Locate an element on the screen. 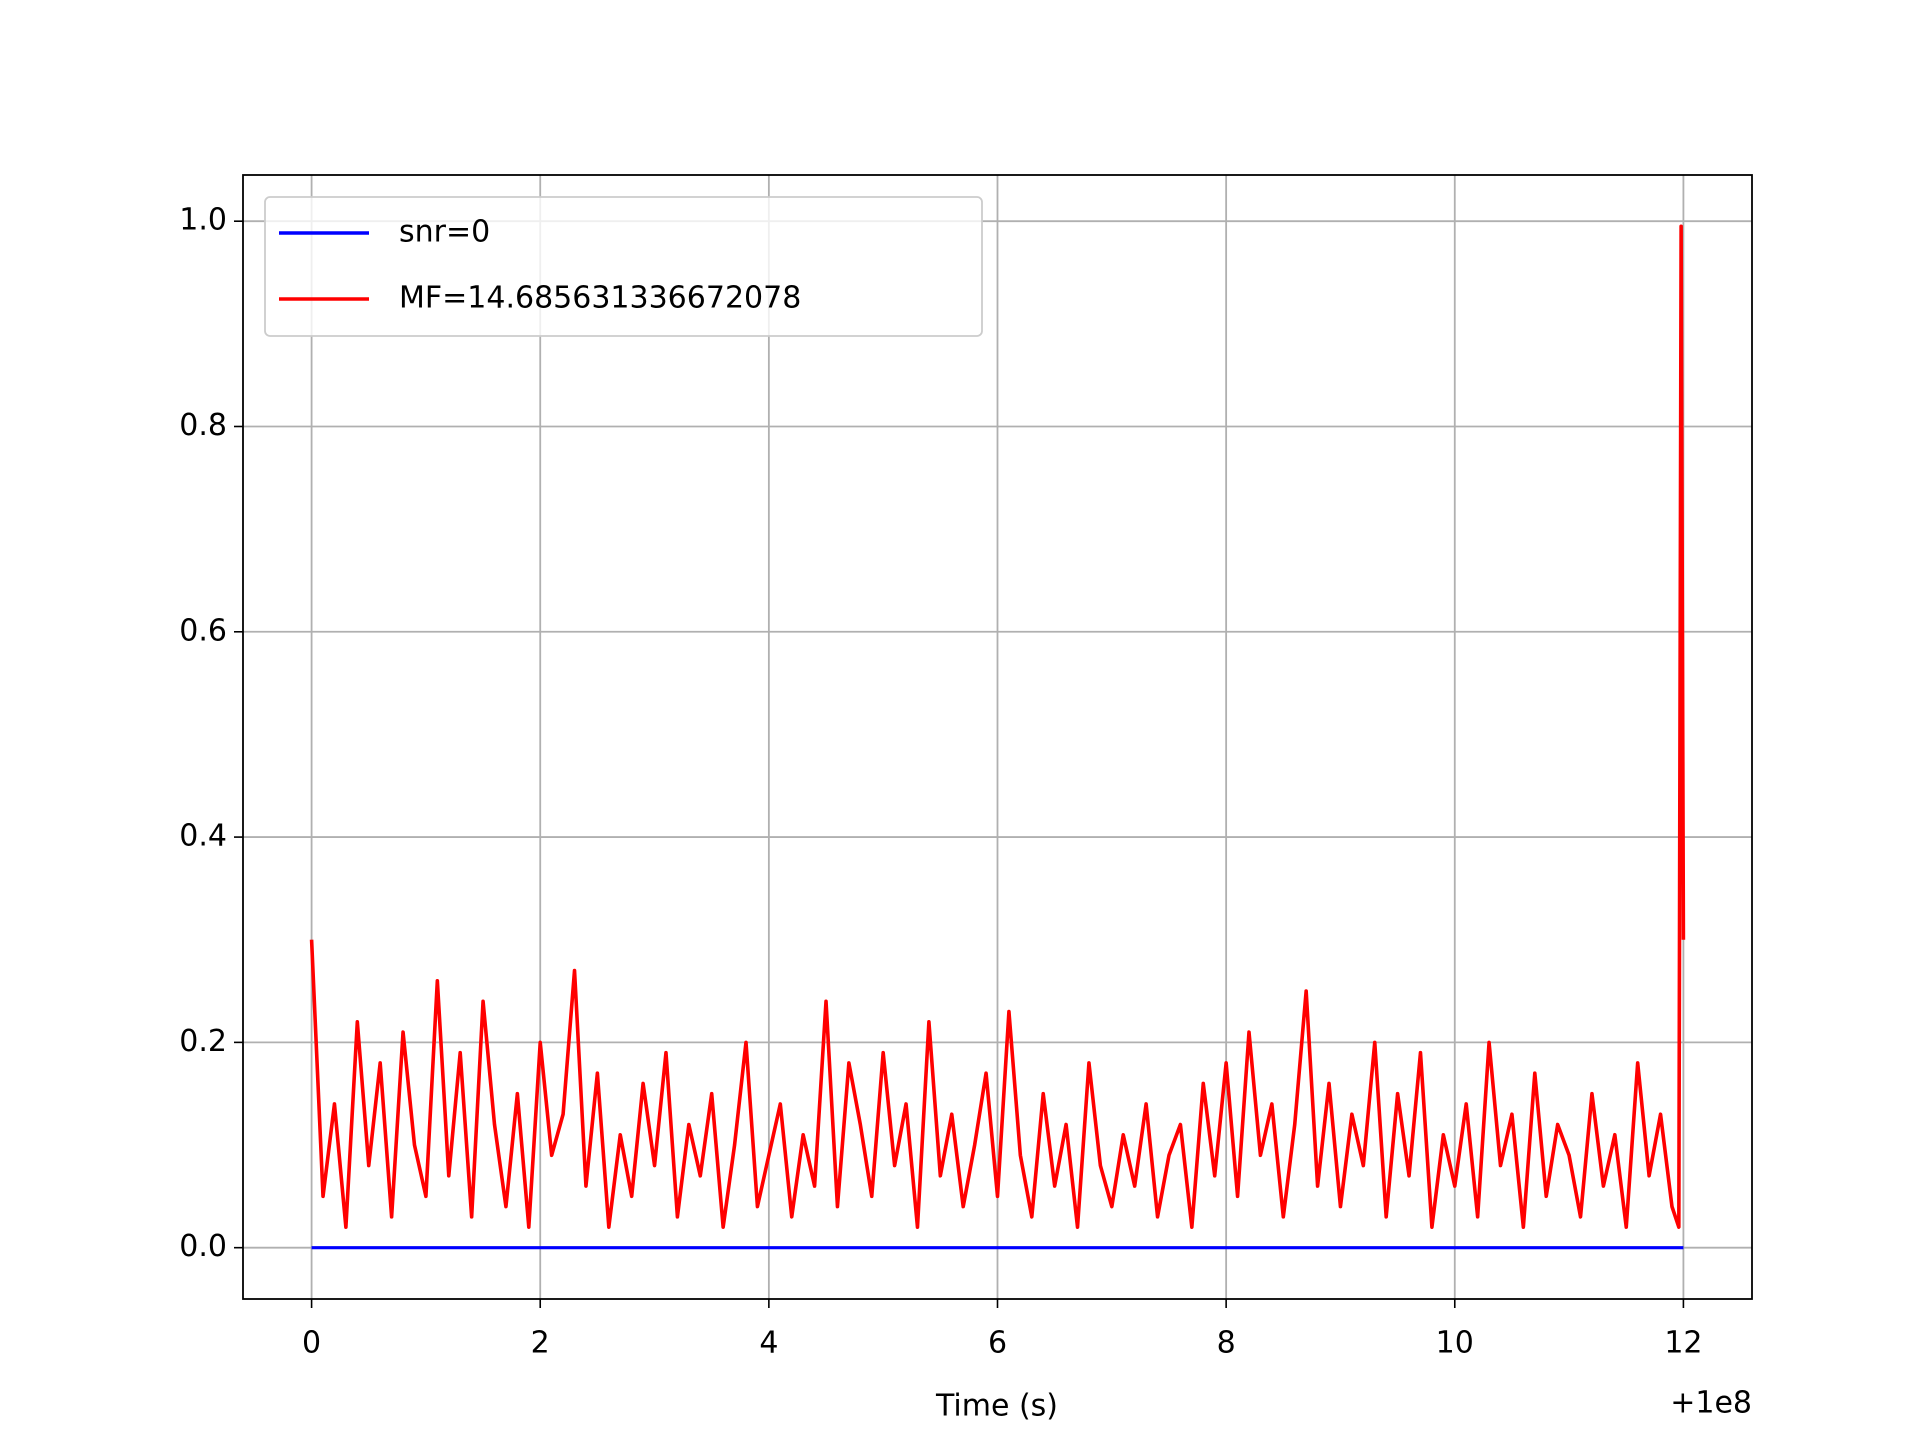  legend-label: snr=0 is located at coordinates (444, 232).